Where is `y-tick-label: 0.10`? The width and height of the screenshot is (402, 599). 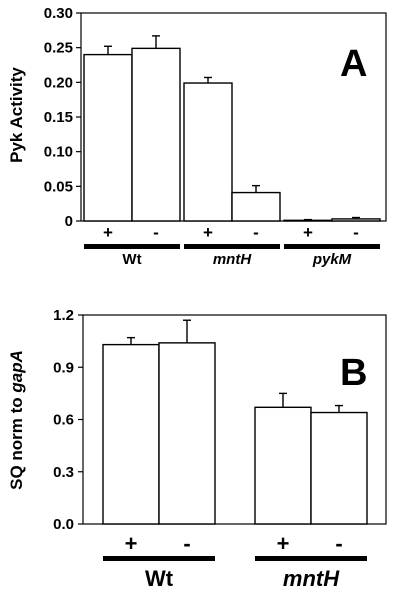
y-tick-label: 0.10 is located at coordinates (58, 152).